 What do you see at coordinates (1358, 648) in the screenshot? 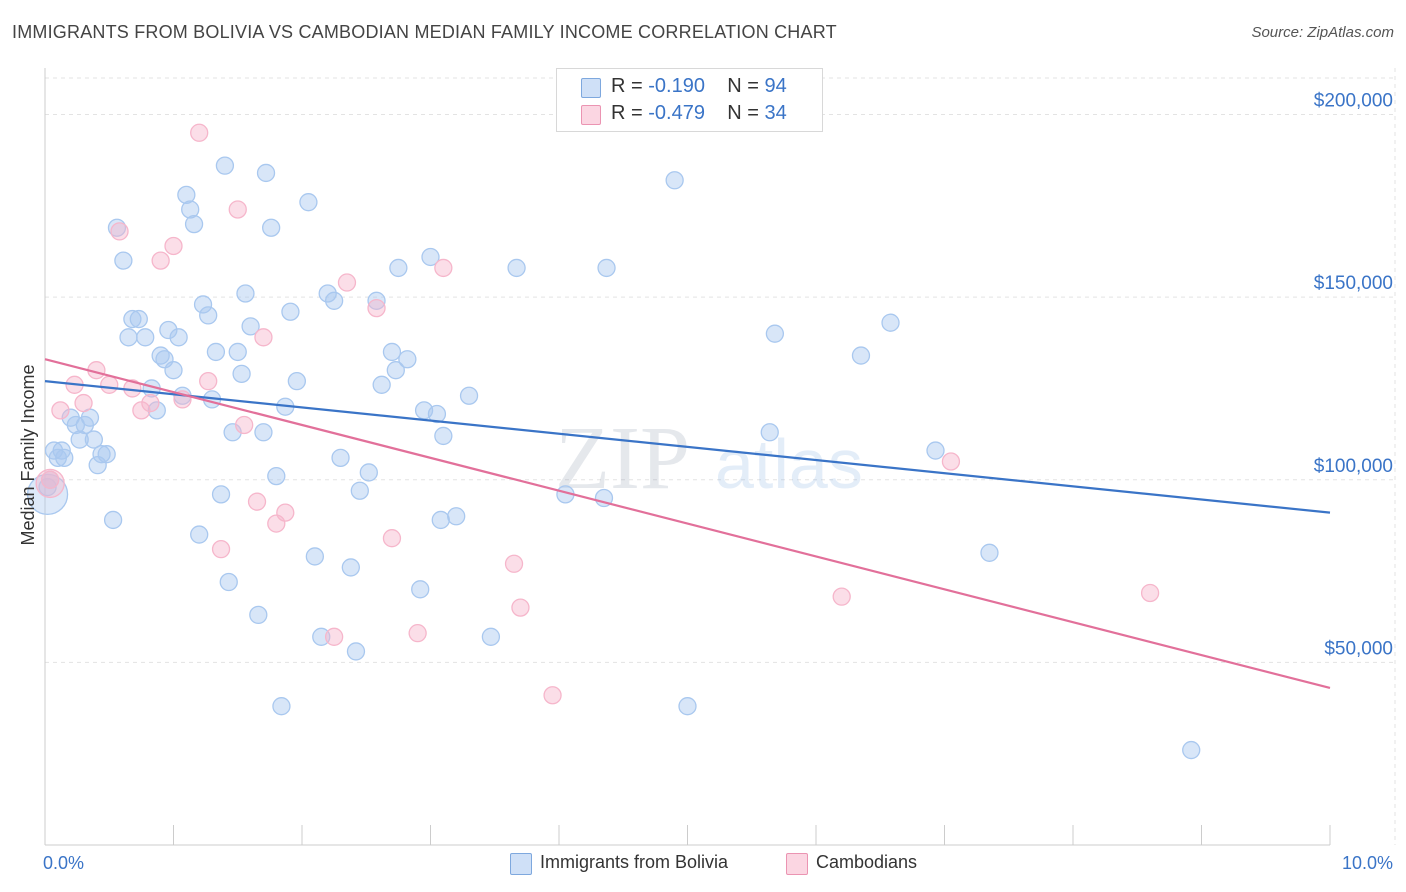
I see `y-tick-label: $50,000` at bounding box center [1358, 648].